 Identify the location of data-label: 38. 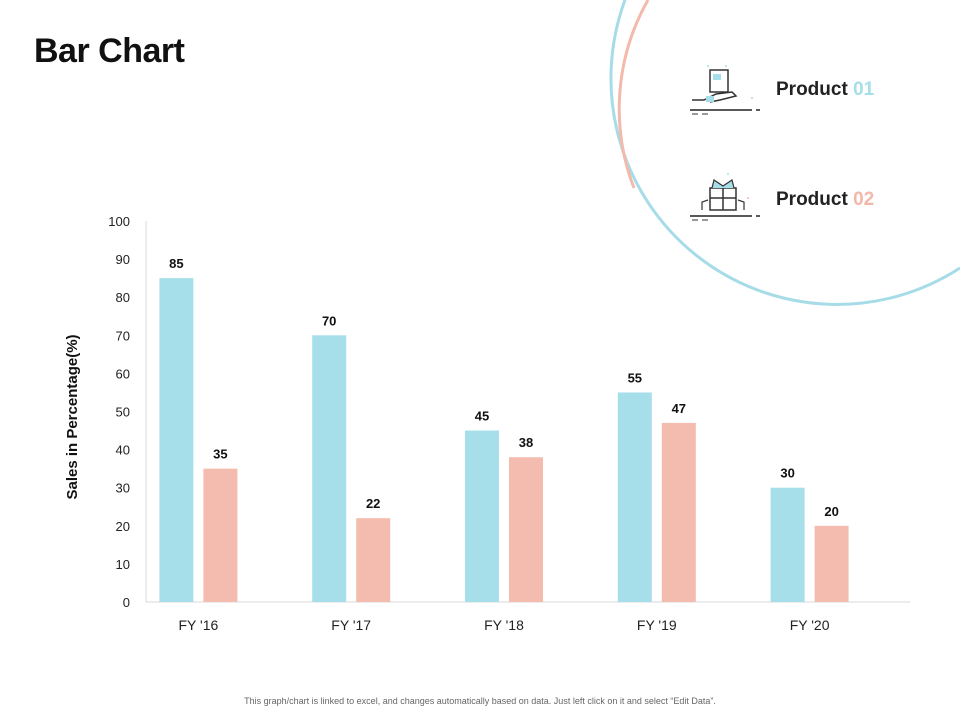
(526, 442).